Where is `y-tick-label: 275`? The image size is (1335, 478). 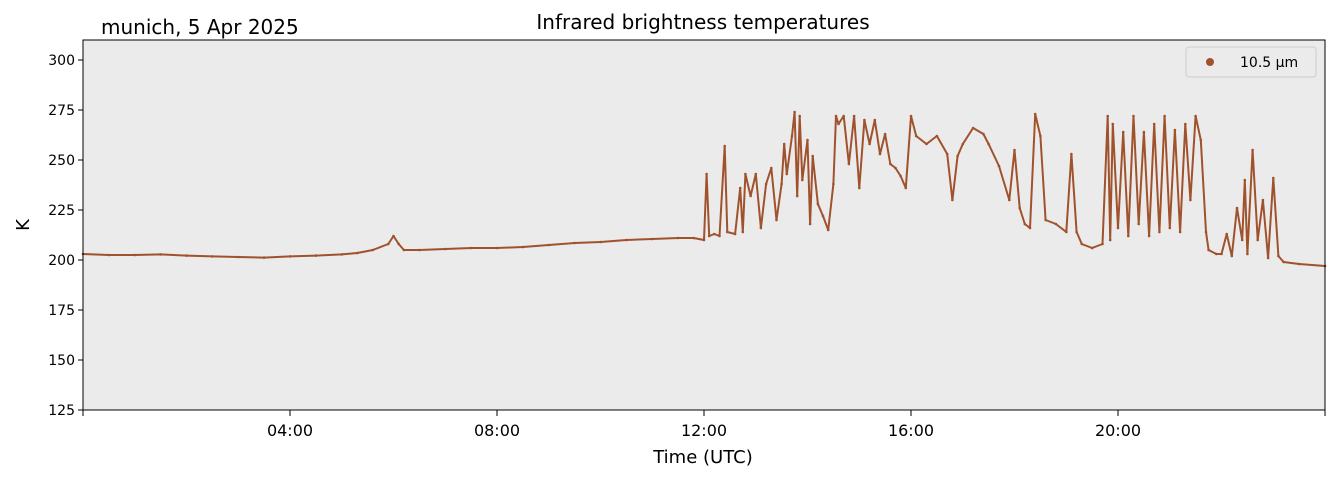 y-tick-label: 275 is located at coordinates (61, 111).